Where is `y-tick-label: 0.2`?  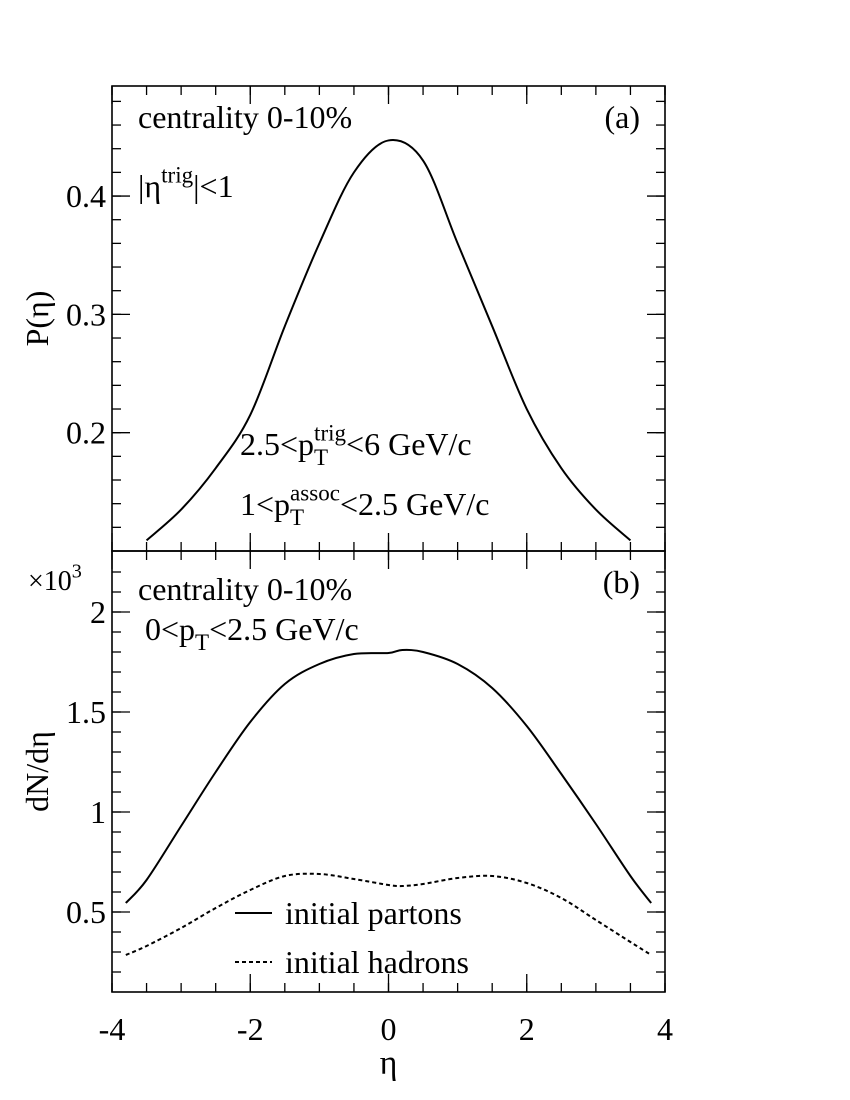
y-tick-label: 0.2 is located at coordinates (86, 433).